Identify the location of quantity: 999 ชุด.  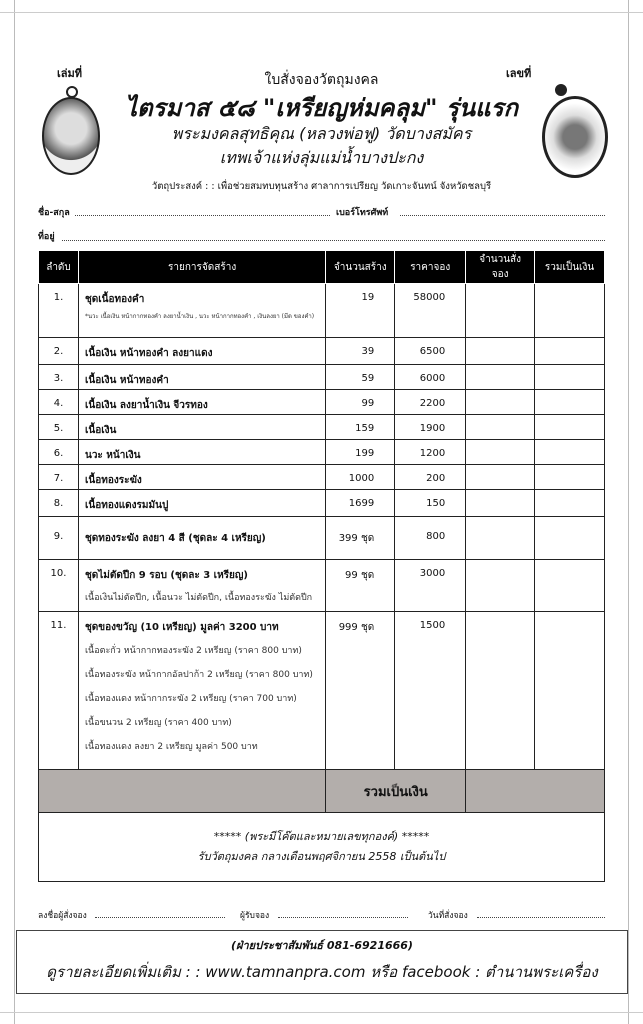
(360, 690).